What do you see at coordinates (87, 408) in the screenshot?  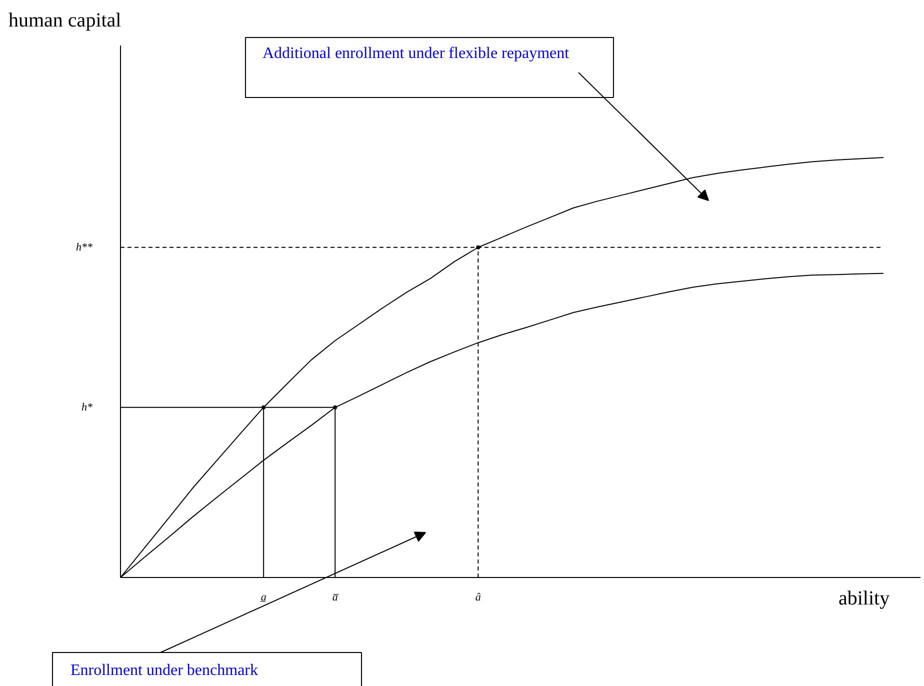 I see `text: h*` at bounding box center [87, 408].